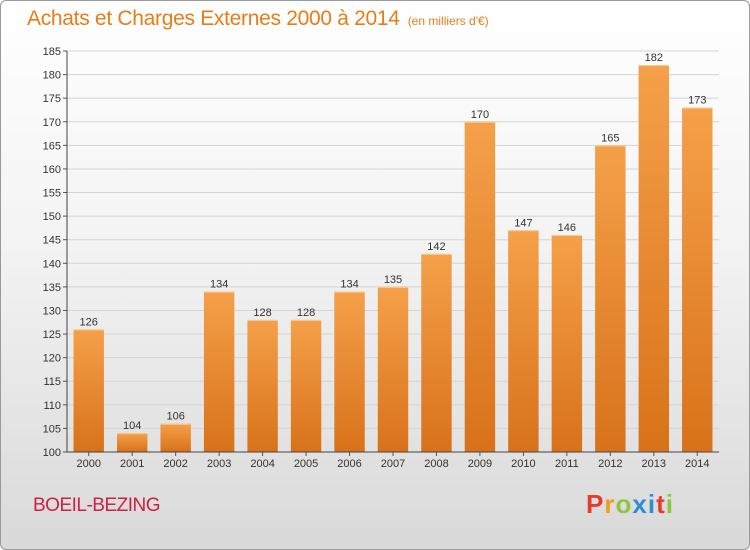  Describe the element at coordinates (610, 464) in the screenshot. I see `x-tick-label-2012: 2012` at that location.